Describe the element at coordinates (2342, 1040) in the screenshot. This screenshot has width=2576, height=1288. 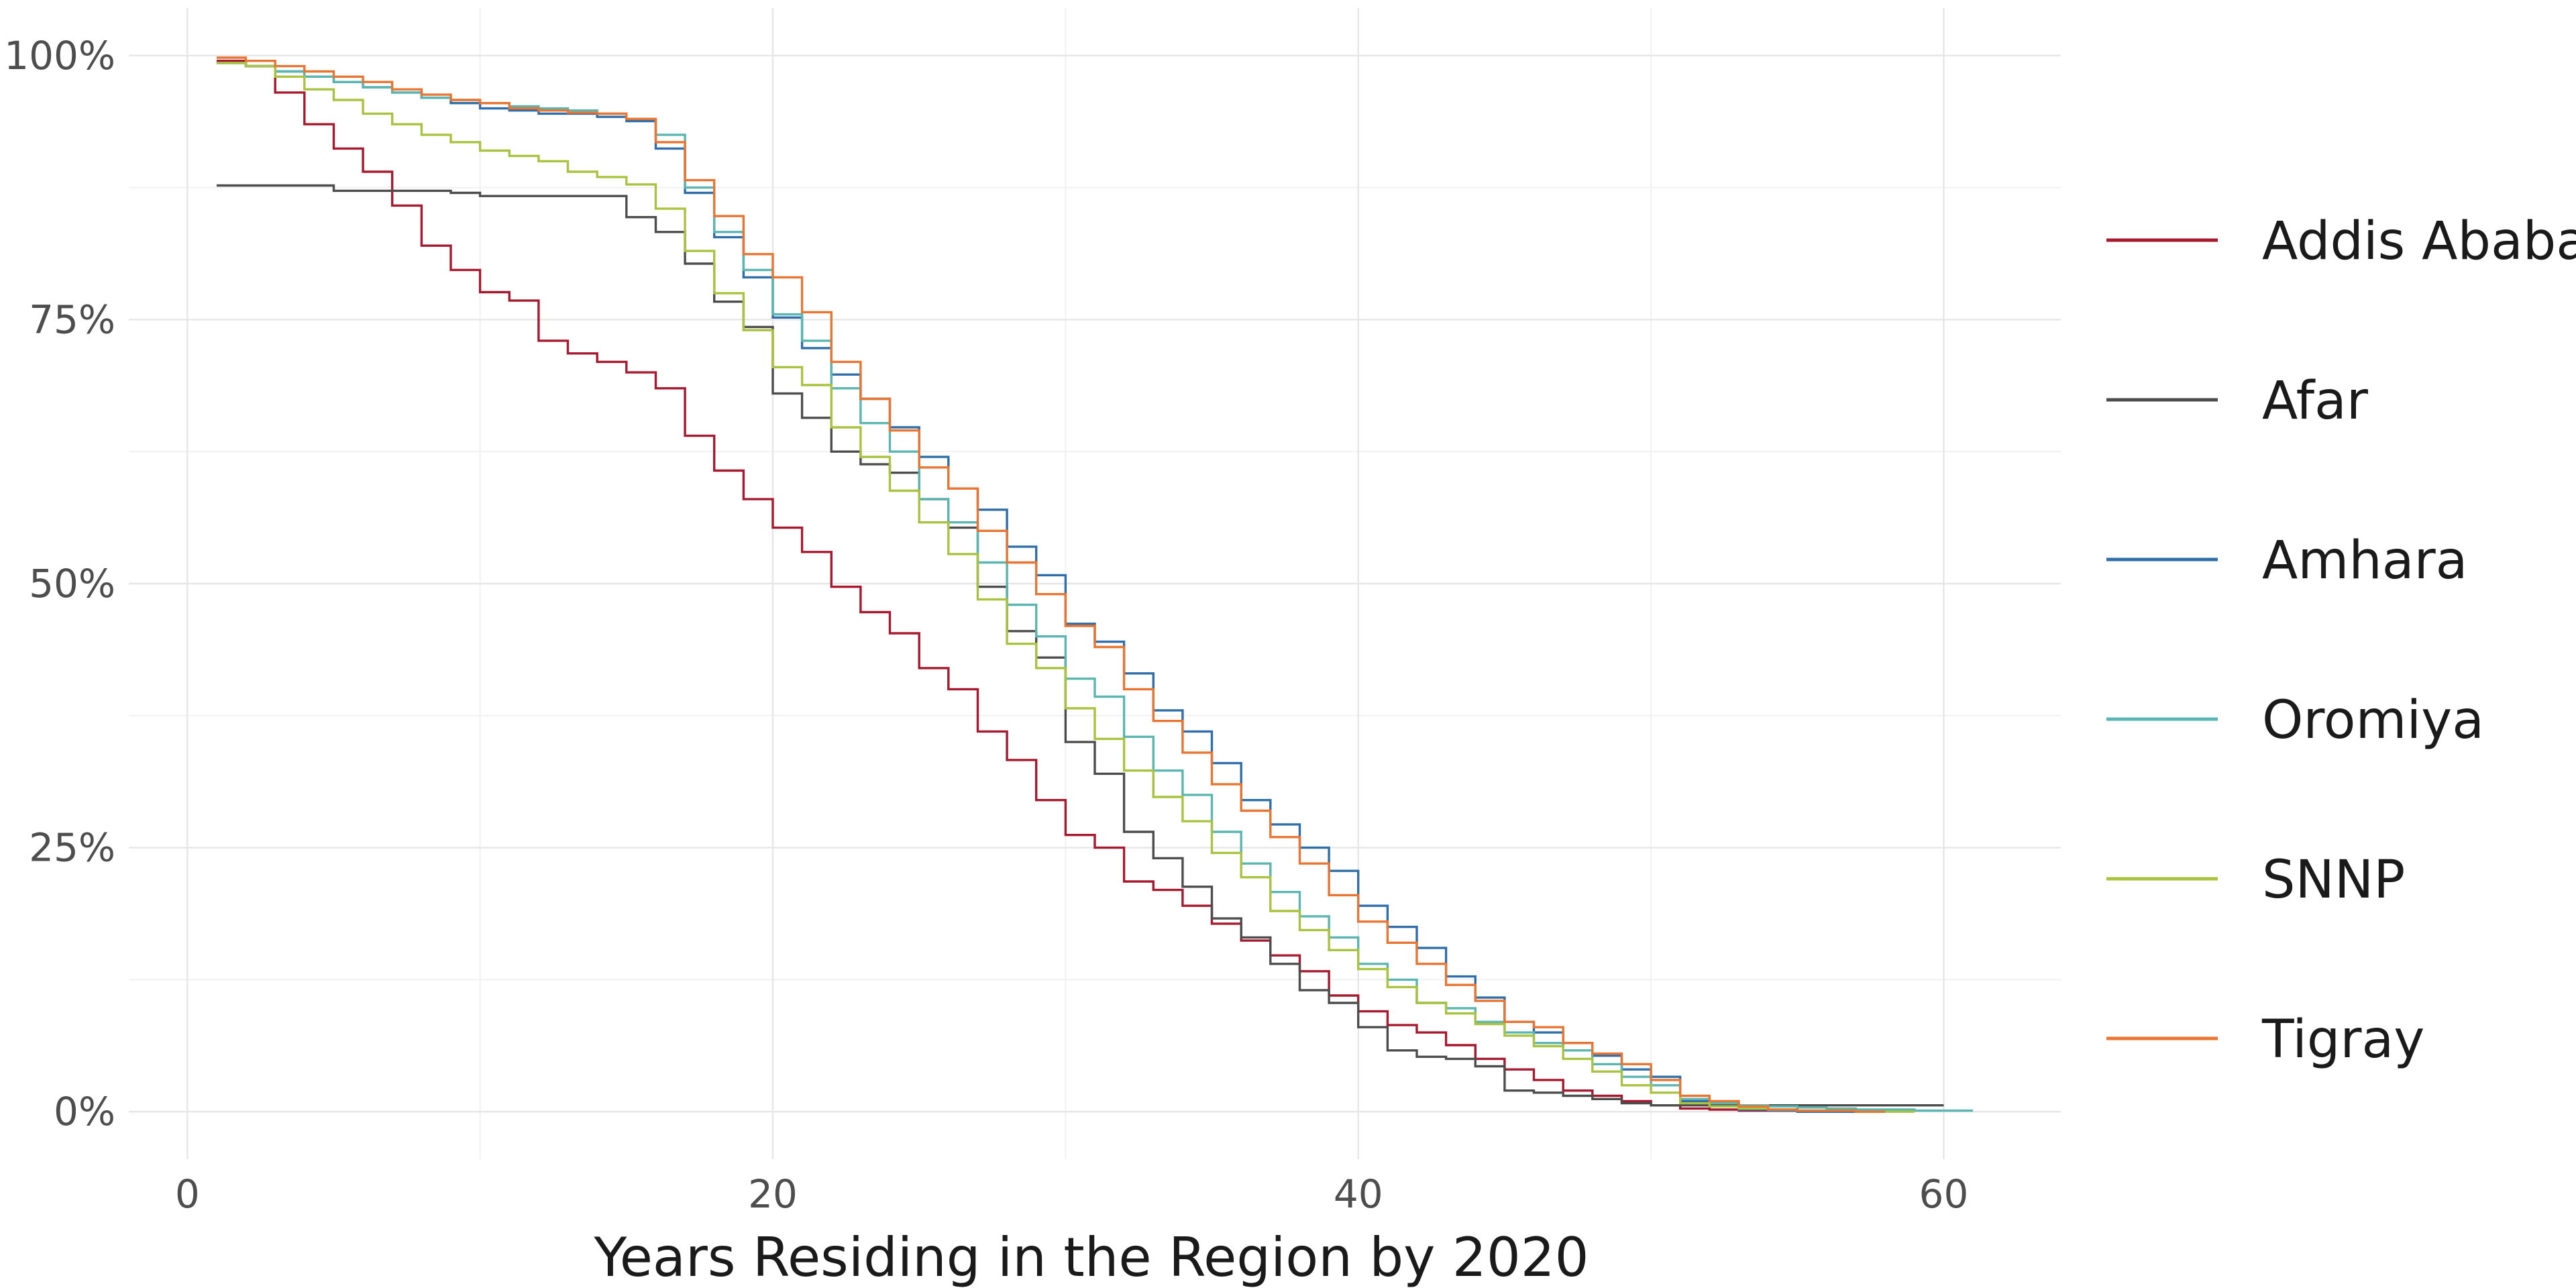
I see `legend-label-tigray: Tigray` at that location.